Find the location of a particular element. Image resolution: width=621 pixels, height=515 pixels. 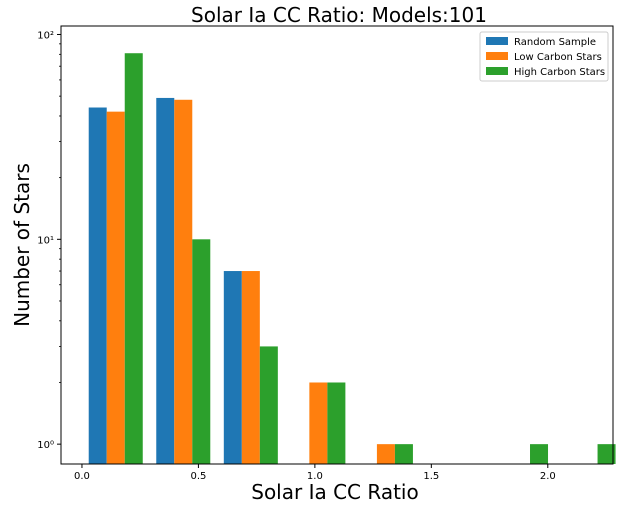

x-tick-label: 0.5 is located at coordinates (198, 476).